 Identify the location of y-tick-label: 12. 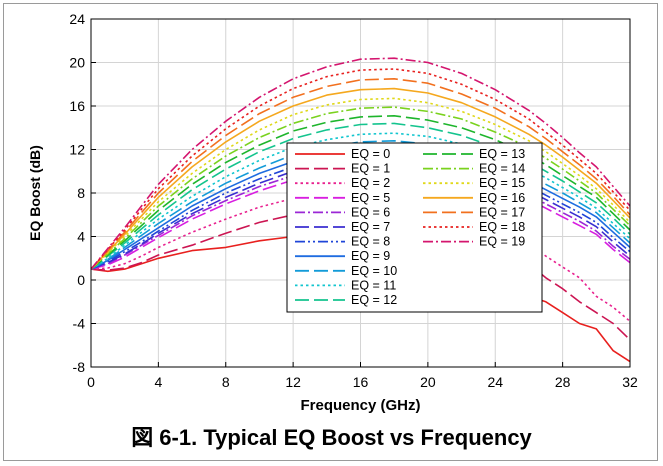
(77, 150).